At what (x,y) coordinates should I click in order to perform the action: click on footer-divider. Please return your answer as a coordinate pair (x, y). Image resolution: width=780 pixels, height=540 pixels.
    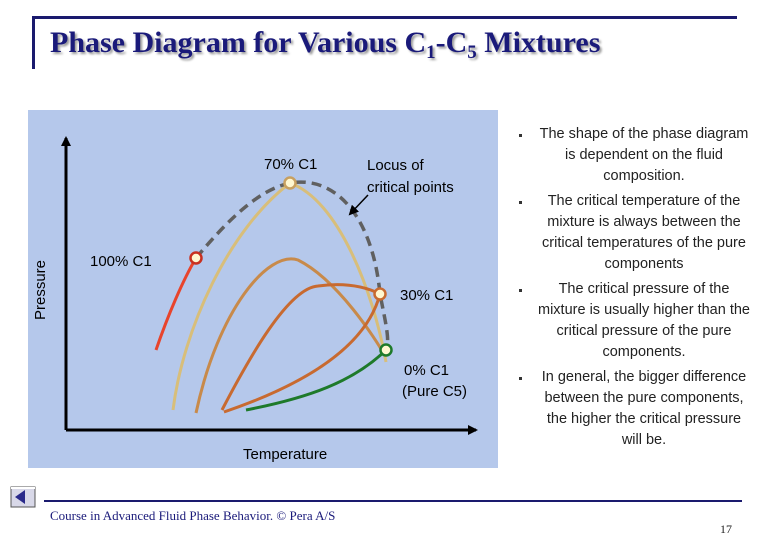
    Looking at the image, I should click on (393, 501).